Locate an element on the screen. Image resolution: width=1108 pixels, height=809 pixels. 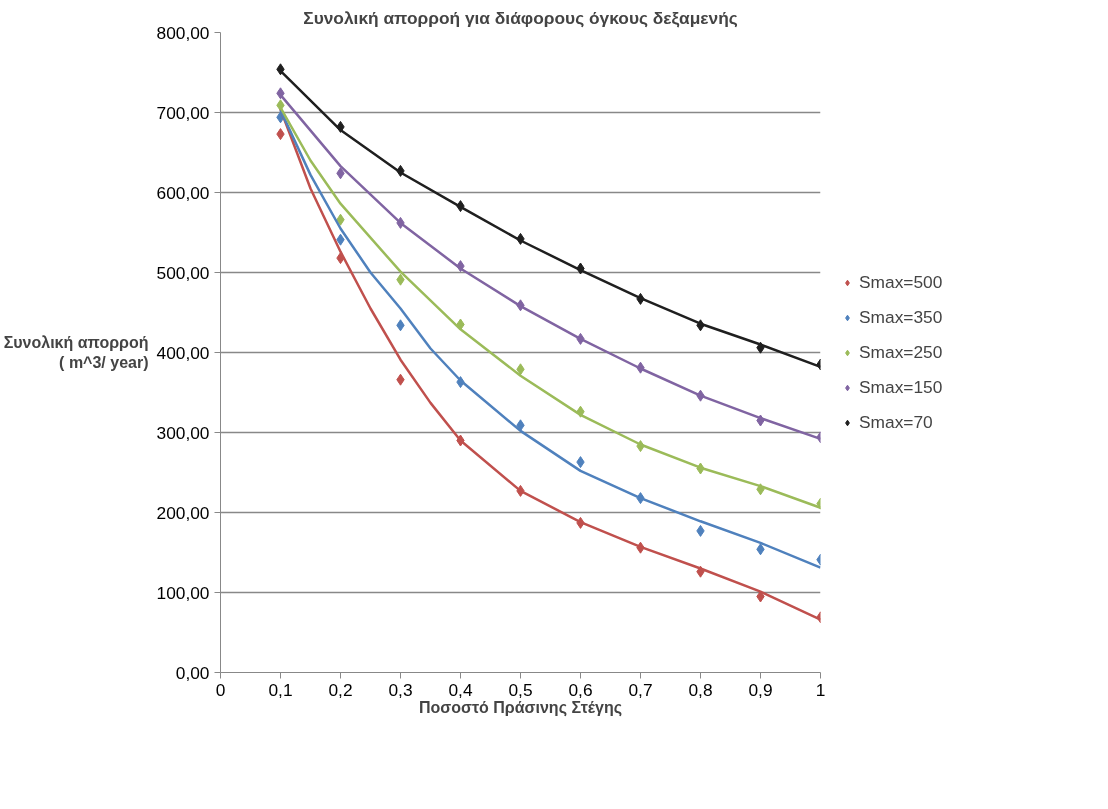
y-tick-label: 300,00 is located at coordinates (183, 432).